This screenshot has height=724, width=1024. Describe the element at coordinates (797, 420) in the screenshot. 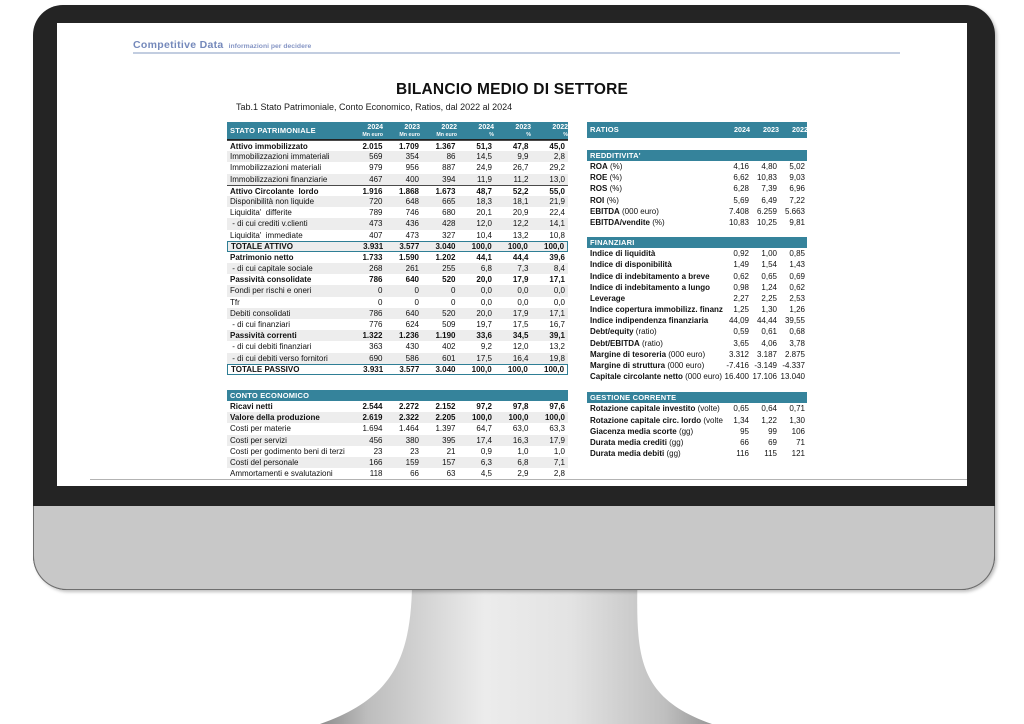

I see `row-value: 1,30` at that location.